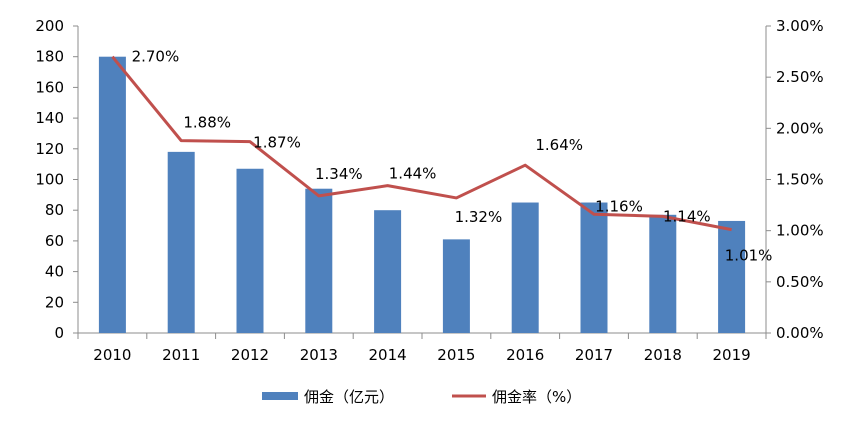  I want to click on y-right-tick-label: 1.50%, so click(800, 180).